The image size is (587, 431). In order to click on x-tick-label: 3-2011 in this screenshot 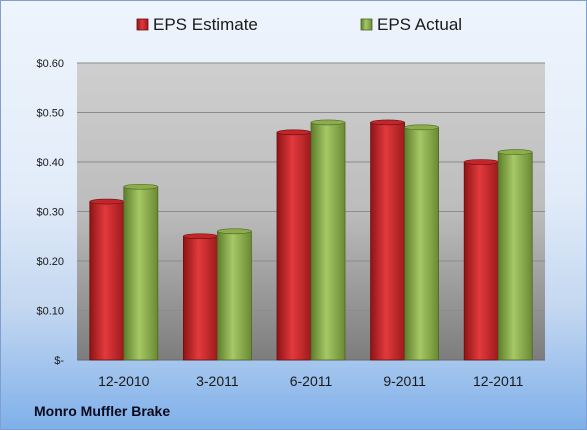, I will do `click(217, 381)`.